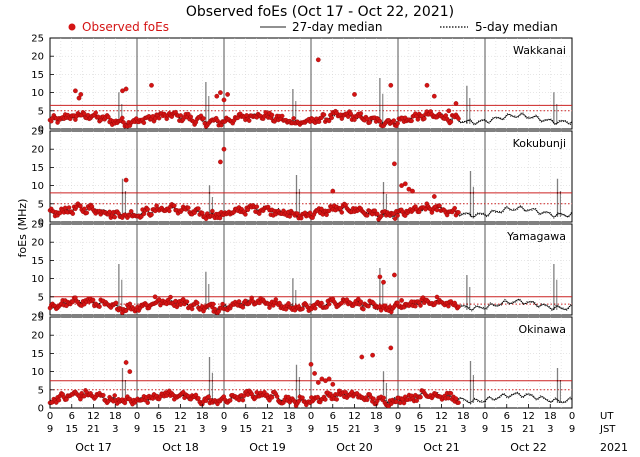 The width and height of the screenshot is (640, 457). I want to click on day-label: Oct 21, so click(441, 447).